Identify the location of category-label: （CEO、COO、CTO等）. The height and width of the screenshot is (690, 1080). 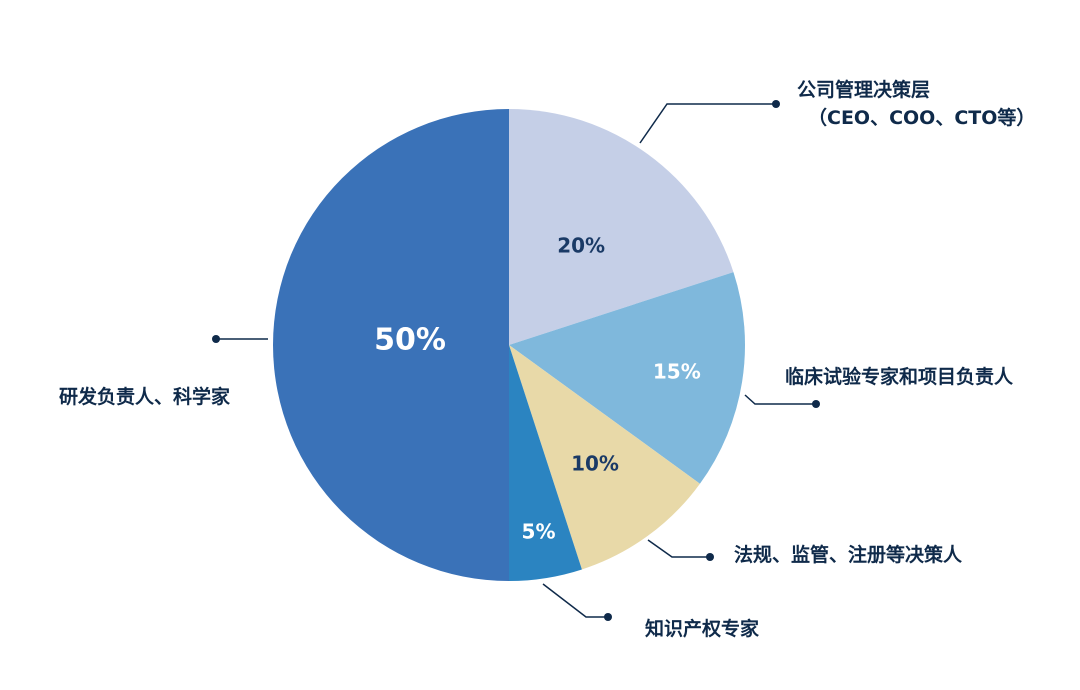
(921, 117).